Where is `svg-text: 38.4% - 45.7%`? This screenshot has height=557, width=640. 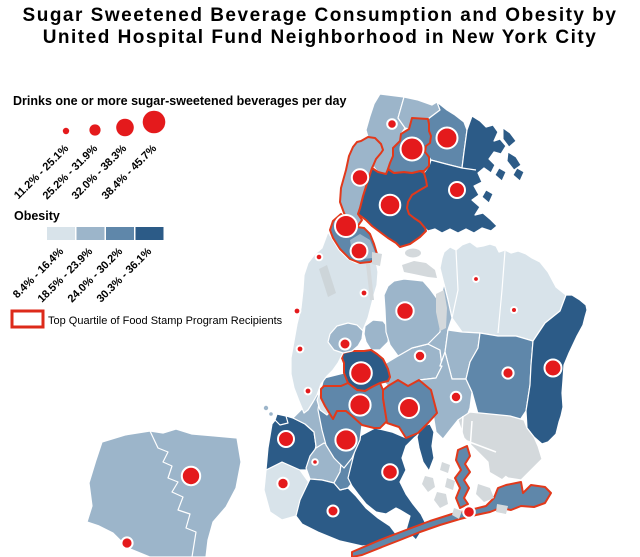 svg-text: 38.4% - 45.7% is located at coordinates (130, 172).